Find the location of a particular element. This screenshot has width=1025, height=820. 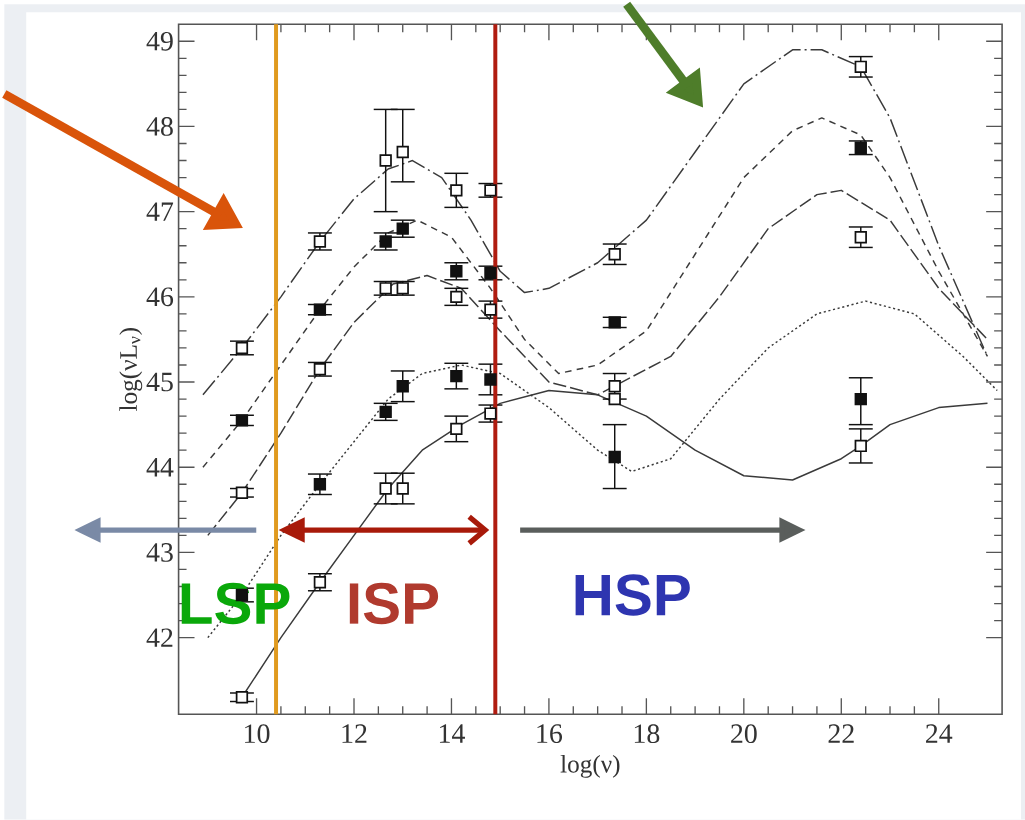

y-tick-label: 49 is located at coordinates (159, 41).